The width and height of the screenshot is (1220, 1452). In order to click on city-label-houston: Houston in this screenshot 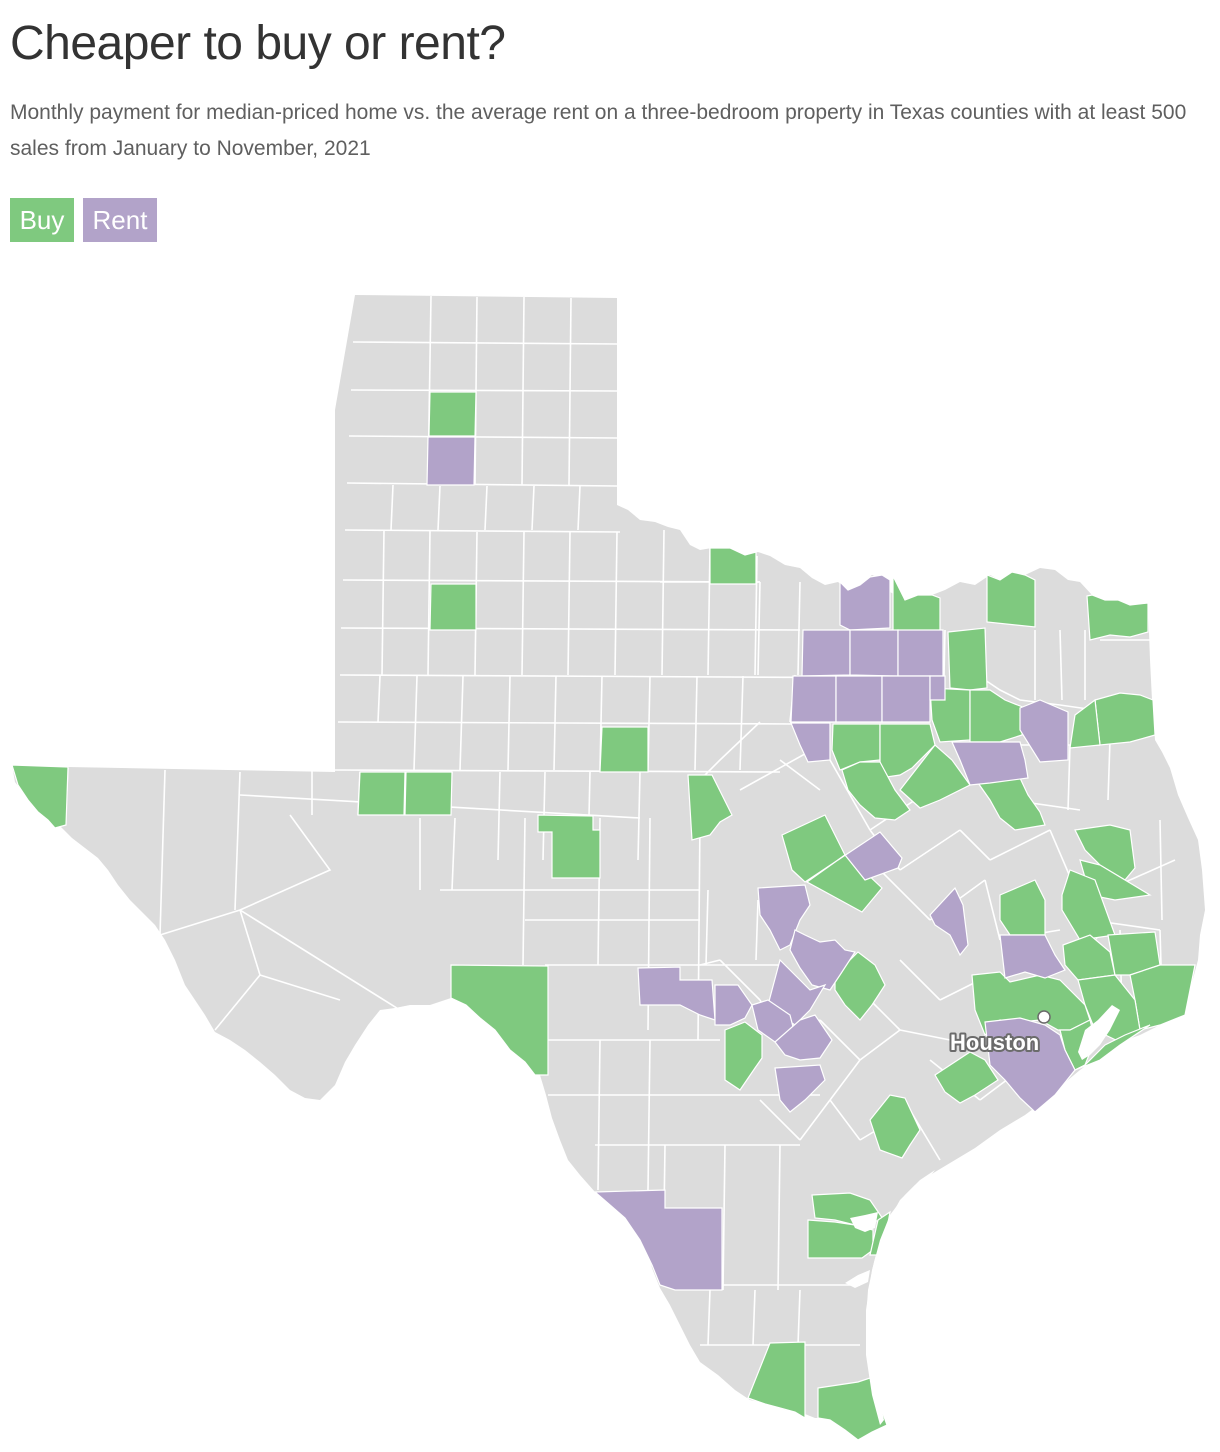, I will do `click(994, 1042)`.